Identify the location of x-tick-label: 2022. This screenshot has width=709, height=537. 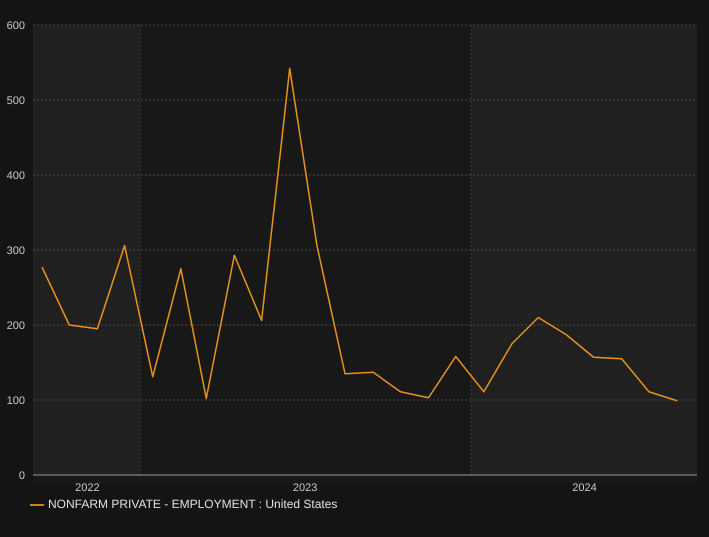
(87, 488).